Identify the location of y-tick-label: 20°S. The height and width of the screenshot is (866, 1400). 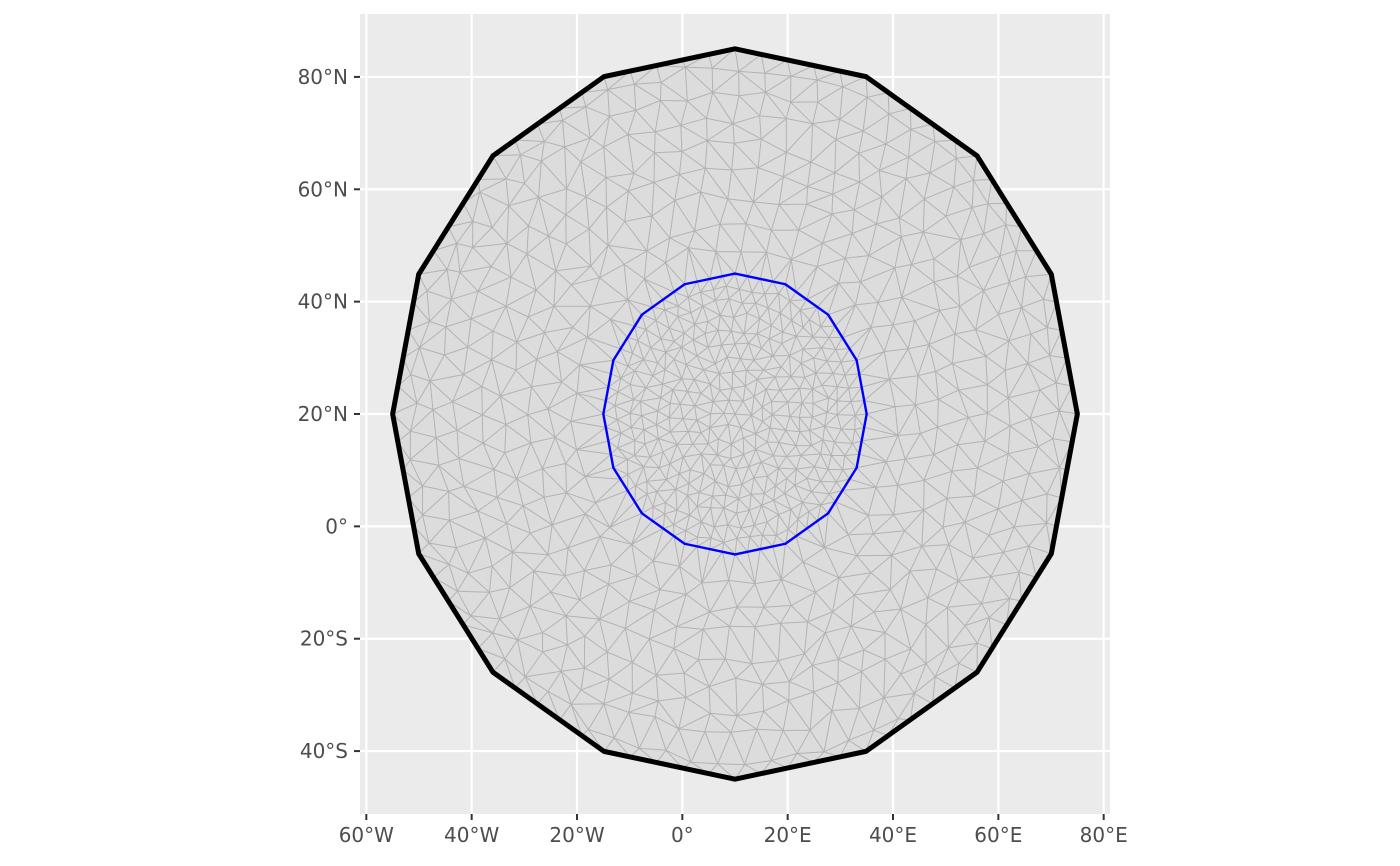
(324, 639).